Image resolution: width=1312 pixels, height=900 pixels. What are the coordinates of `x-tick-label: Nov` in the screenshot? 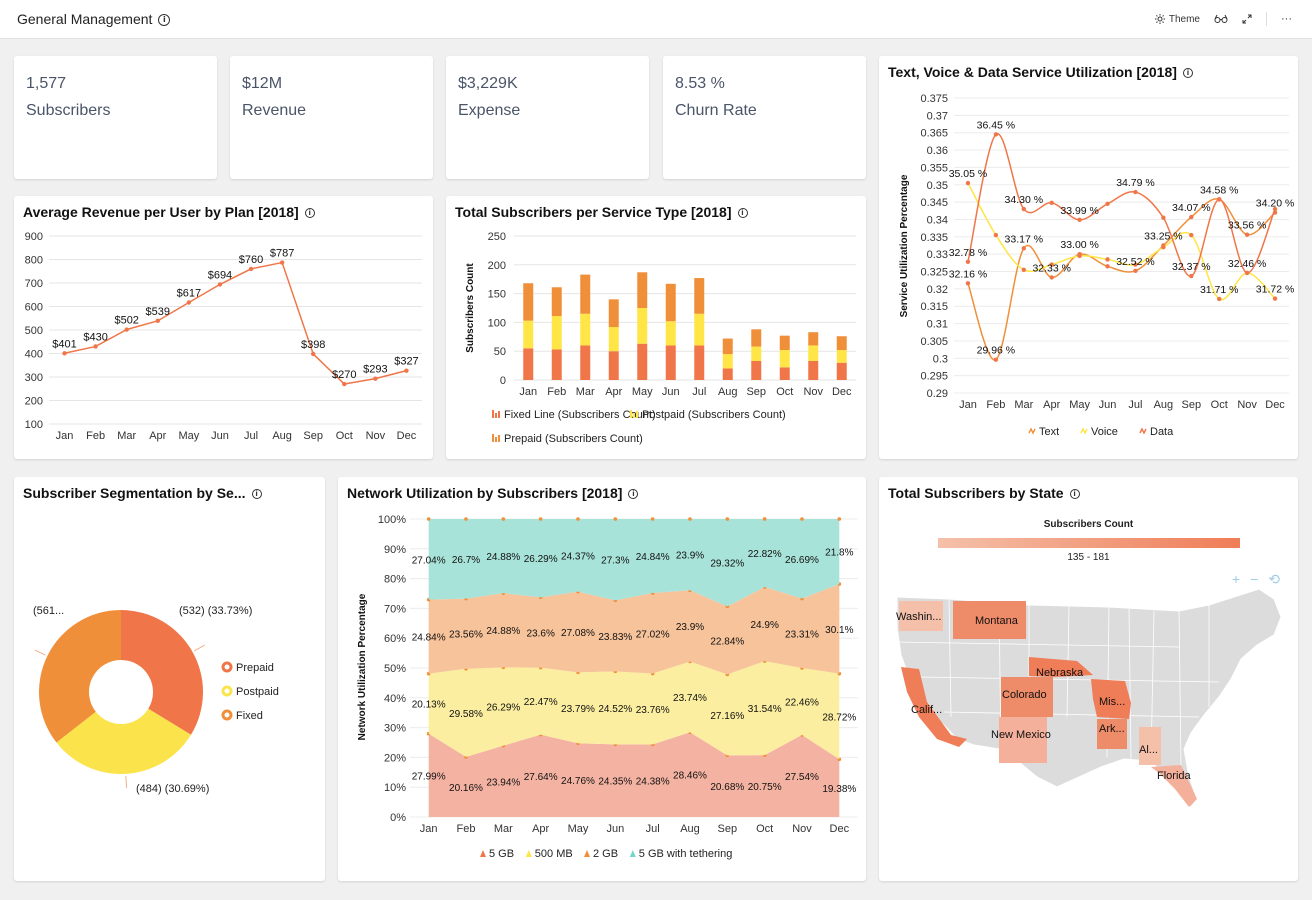 It's located at (802, 829).